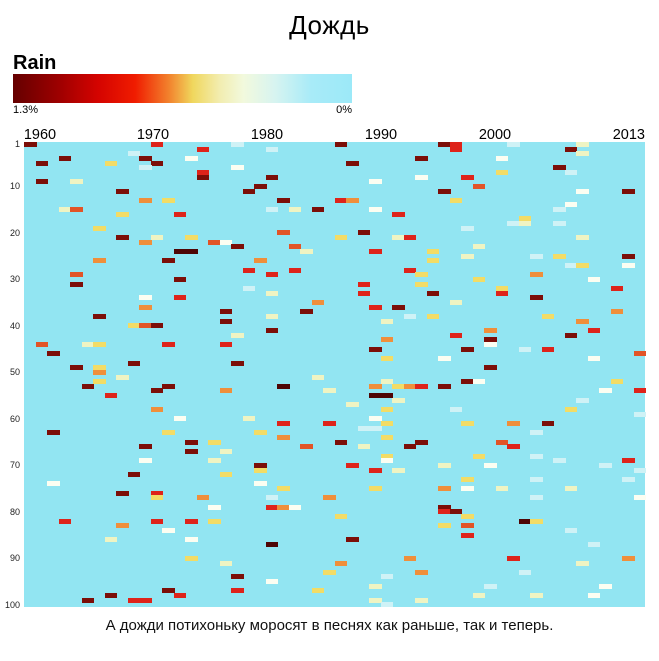 Image resolution: width=659 pixels, height=661 pixels. I want to click on legend-min-label: 0%, so click(344, 110).